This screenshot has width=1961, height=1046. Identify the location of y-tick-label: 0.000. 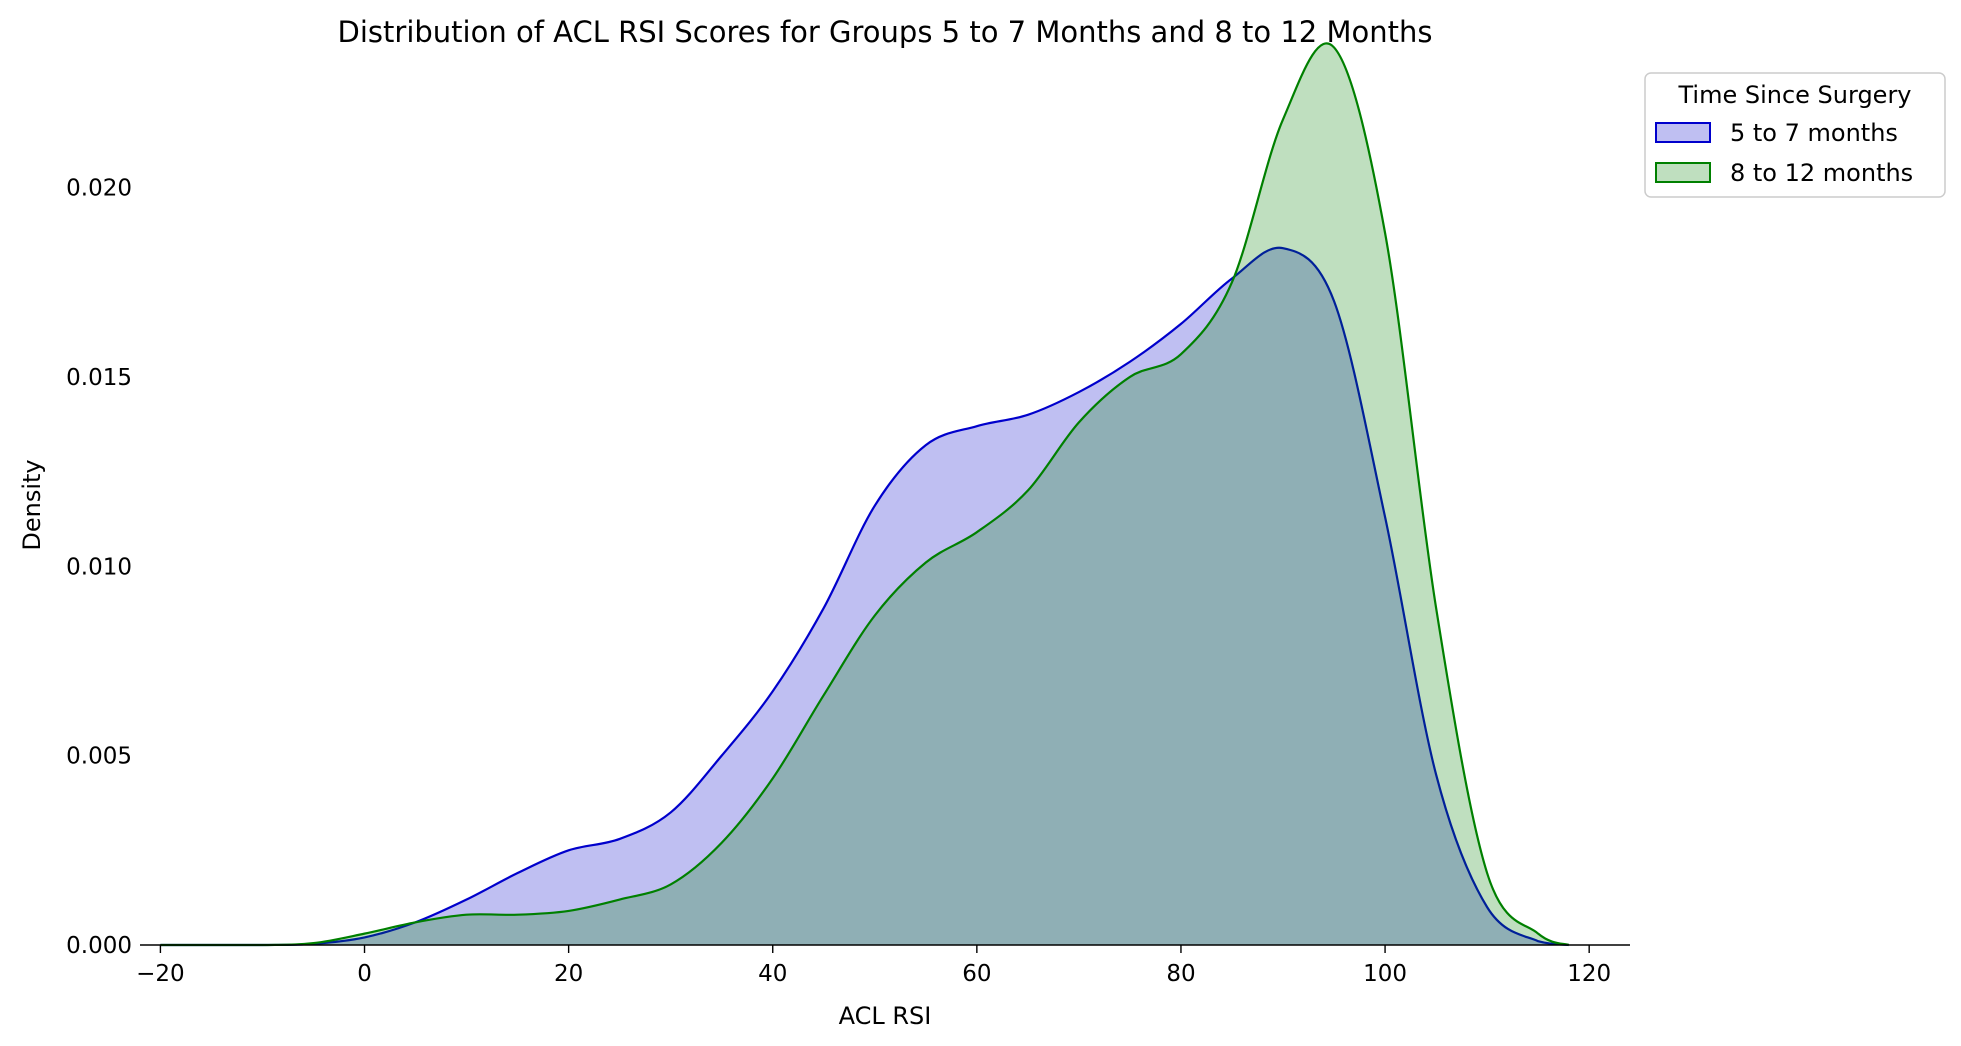
(99, 946).